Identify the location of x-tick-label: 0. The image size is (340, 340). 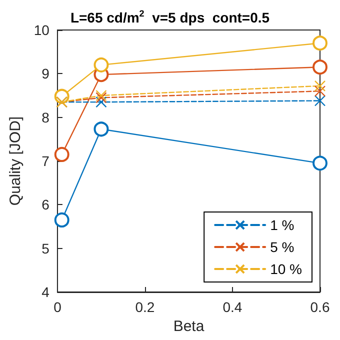
(58, 307).